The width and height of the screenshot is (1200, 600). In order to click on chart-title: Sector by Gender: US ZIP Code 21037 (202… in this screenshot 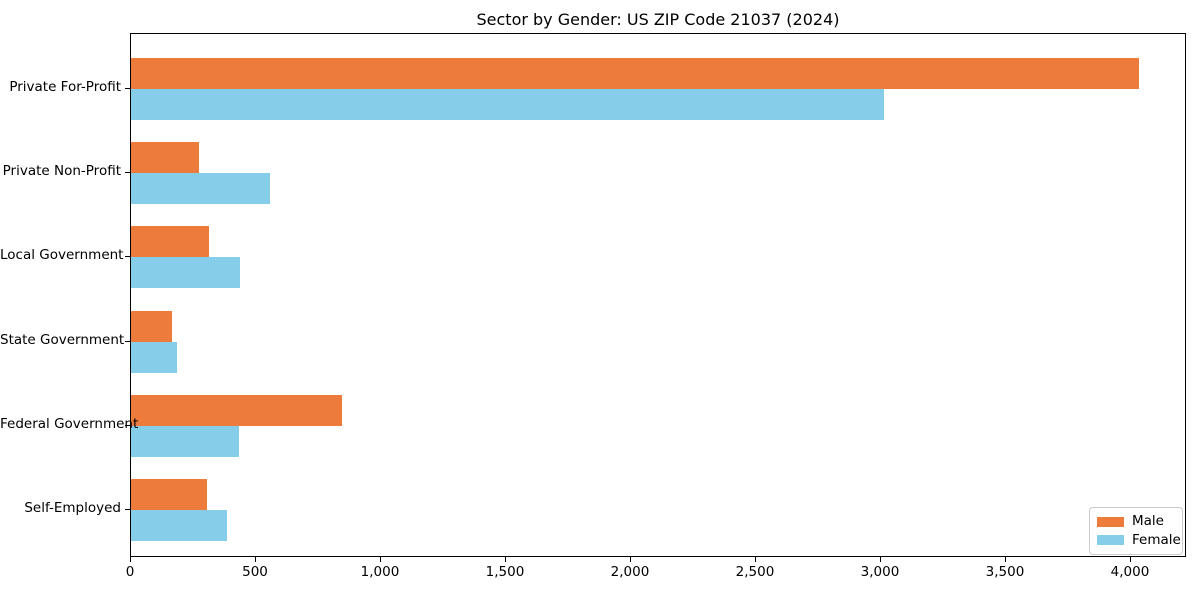, I will do `click(658, 19)`.